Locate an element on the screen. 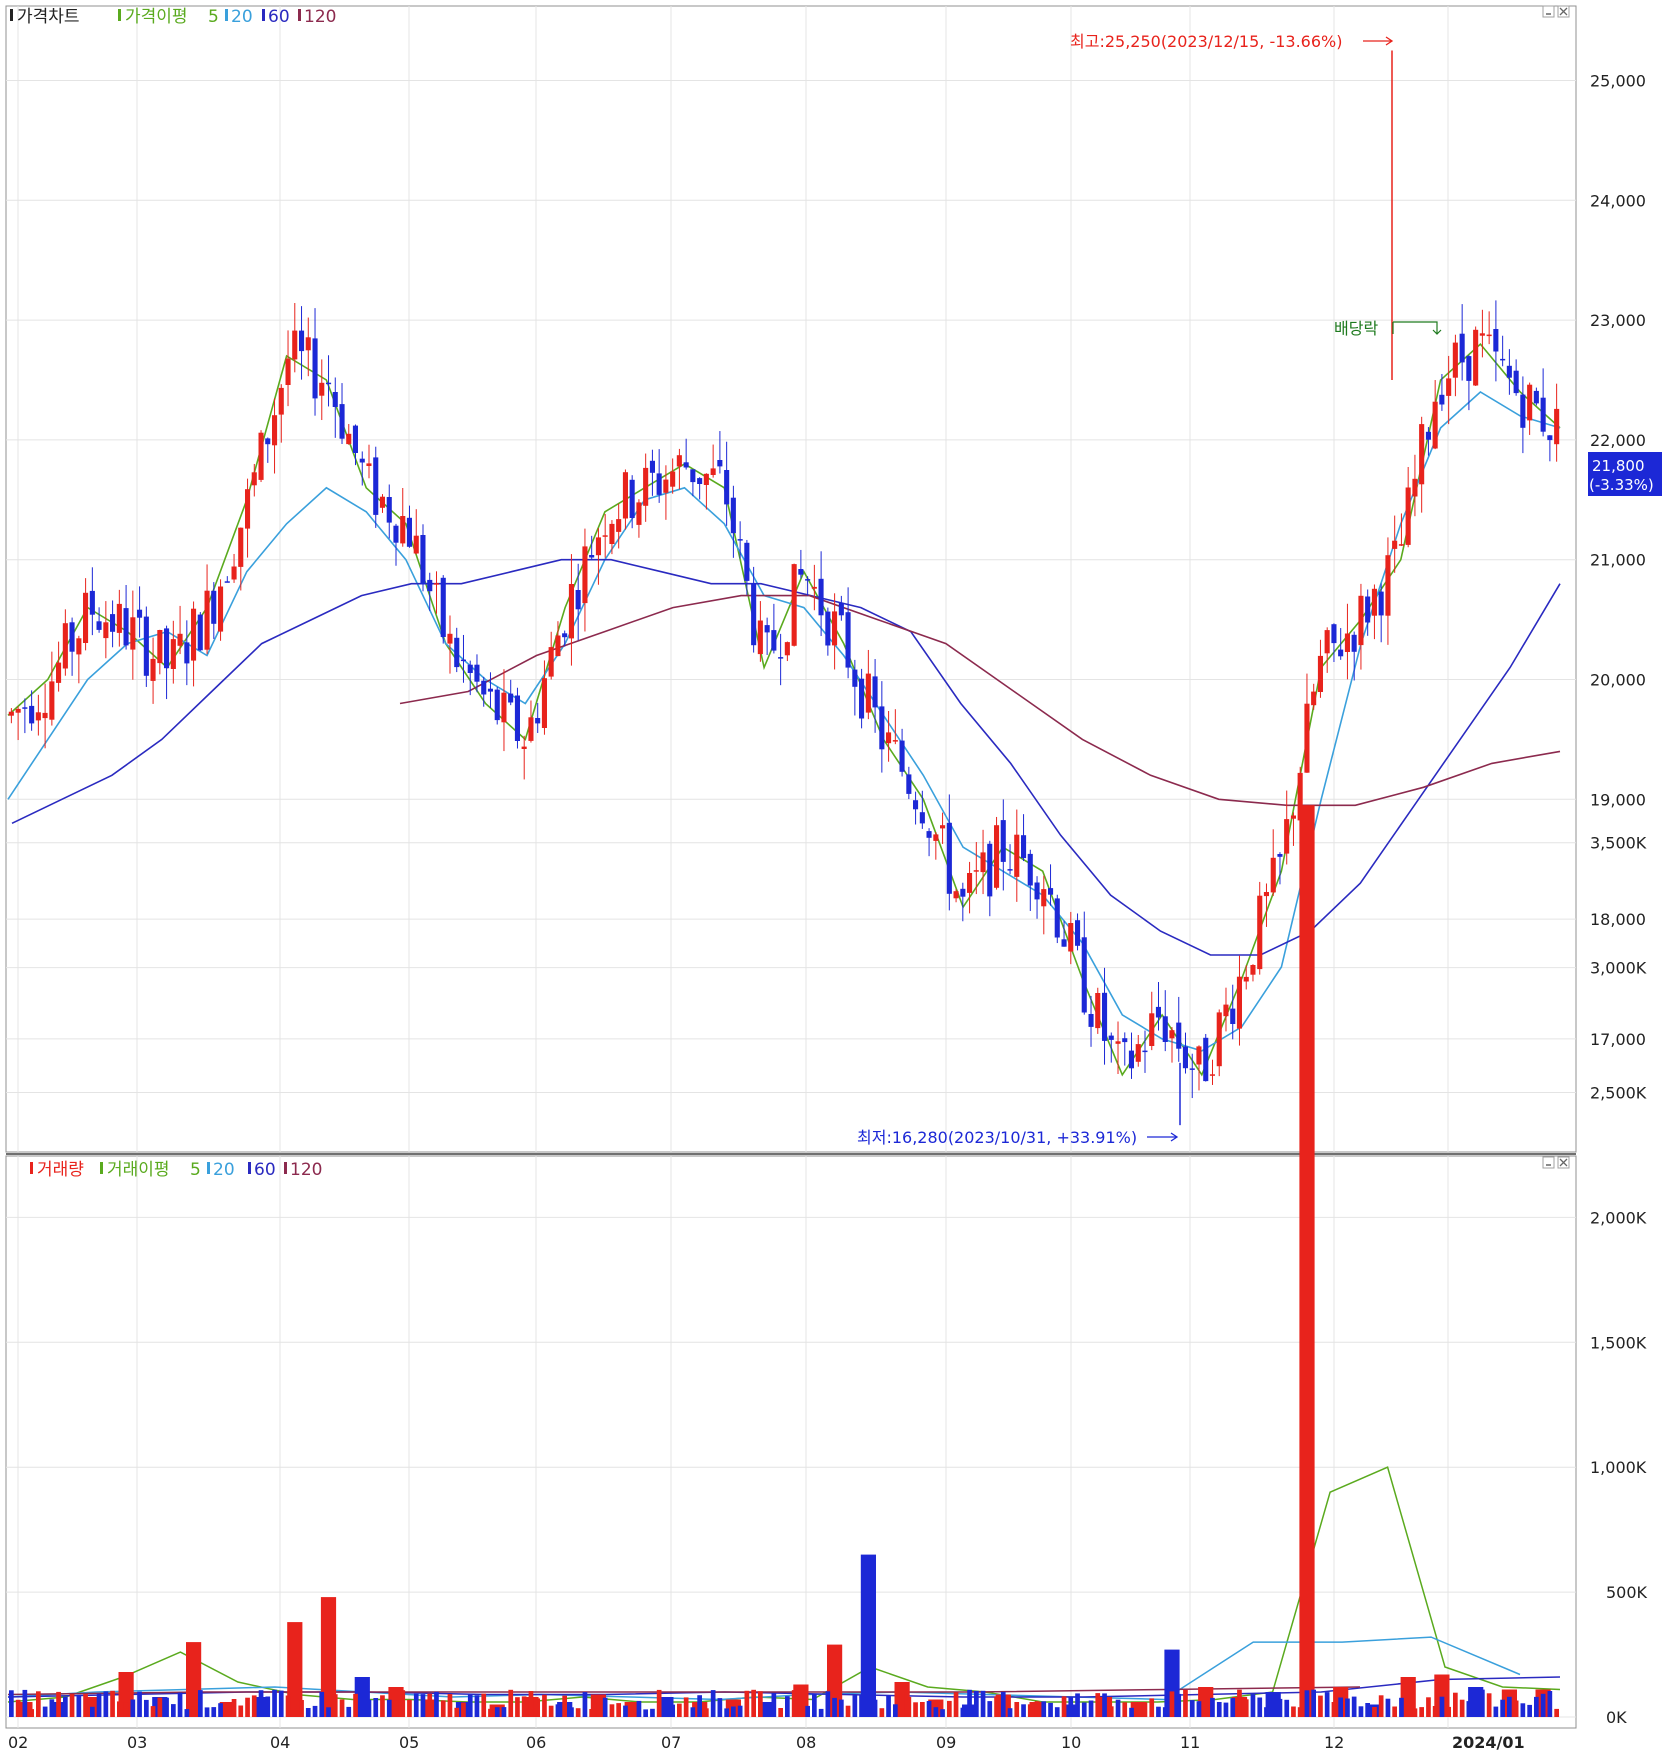 The image size is (1662, 1759). current-price-box is located at coordinates (1625, 474).